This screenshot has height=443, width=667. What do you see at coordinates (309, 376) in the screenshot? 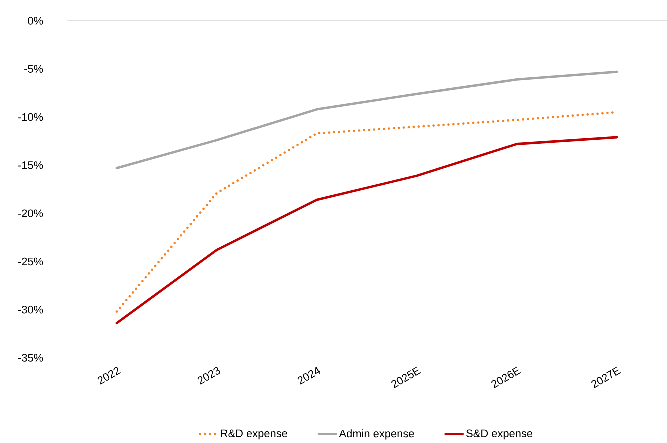
I see `x-tick-label: 2024` at bounding box center [309, 376].